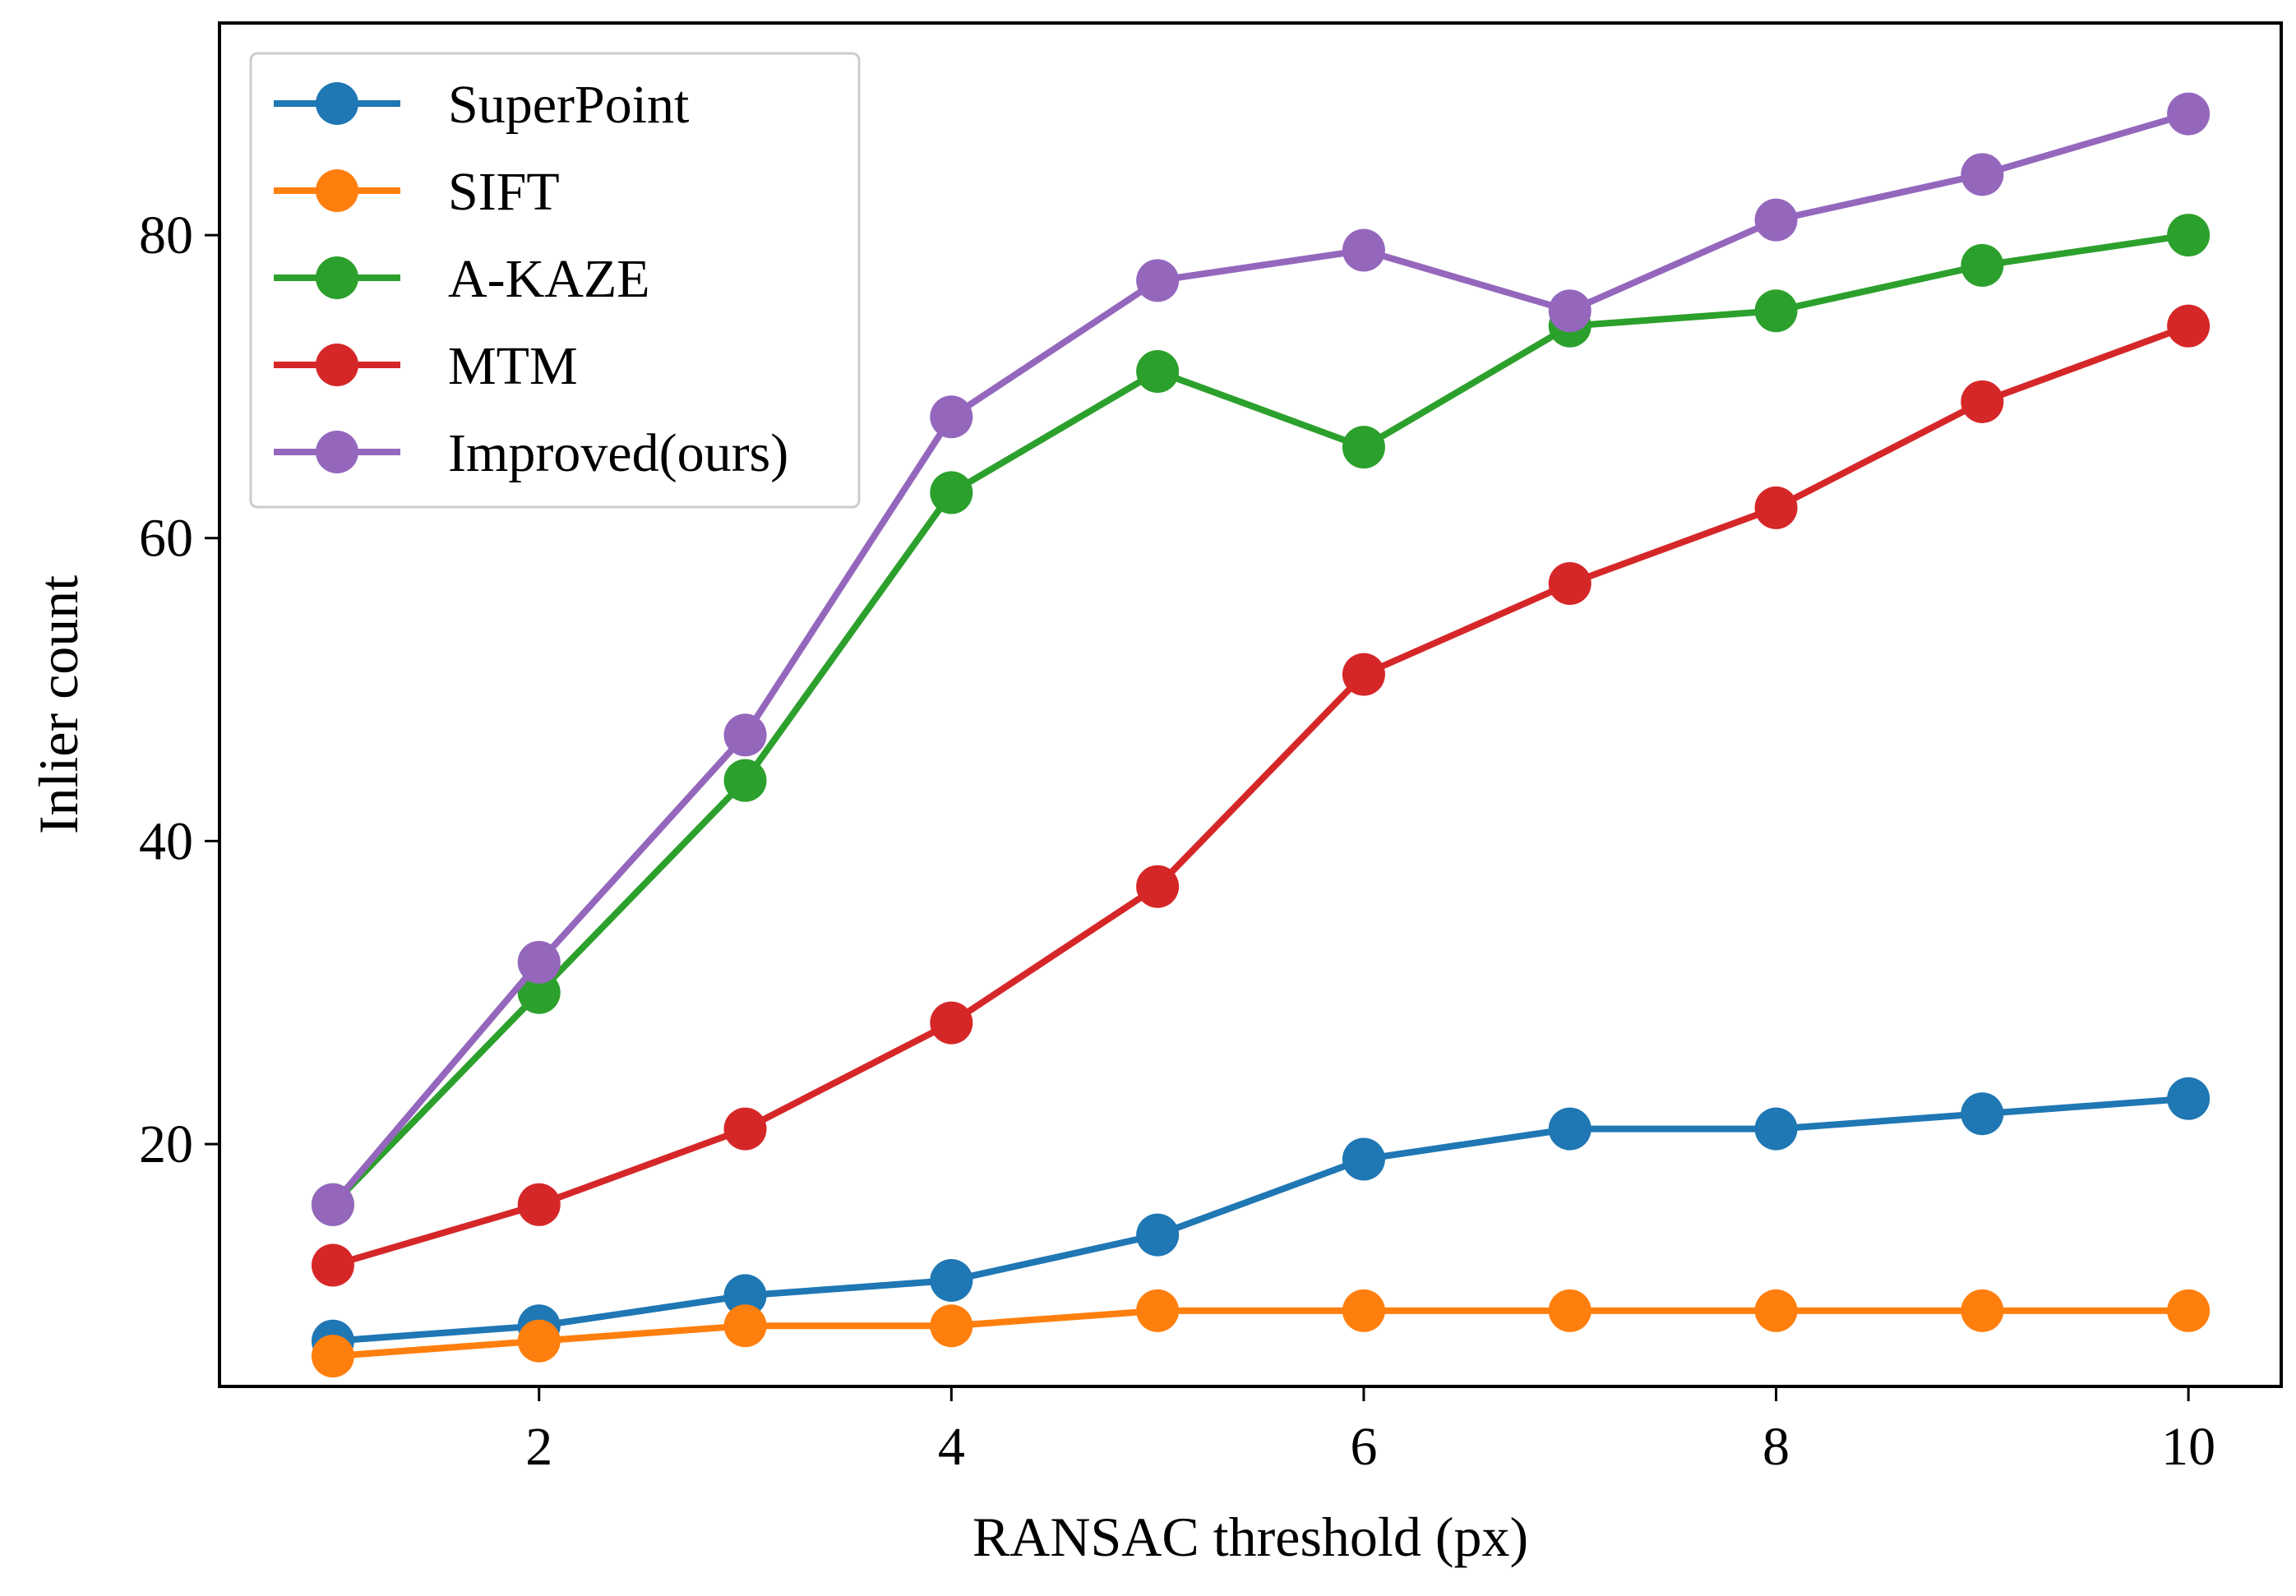 The image size is (2296, 1596). Describe the element at coordinates (951, 1447) in the screenshot. I see `x-tick-label: 4` at that location.